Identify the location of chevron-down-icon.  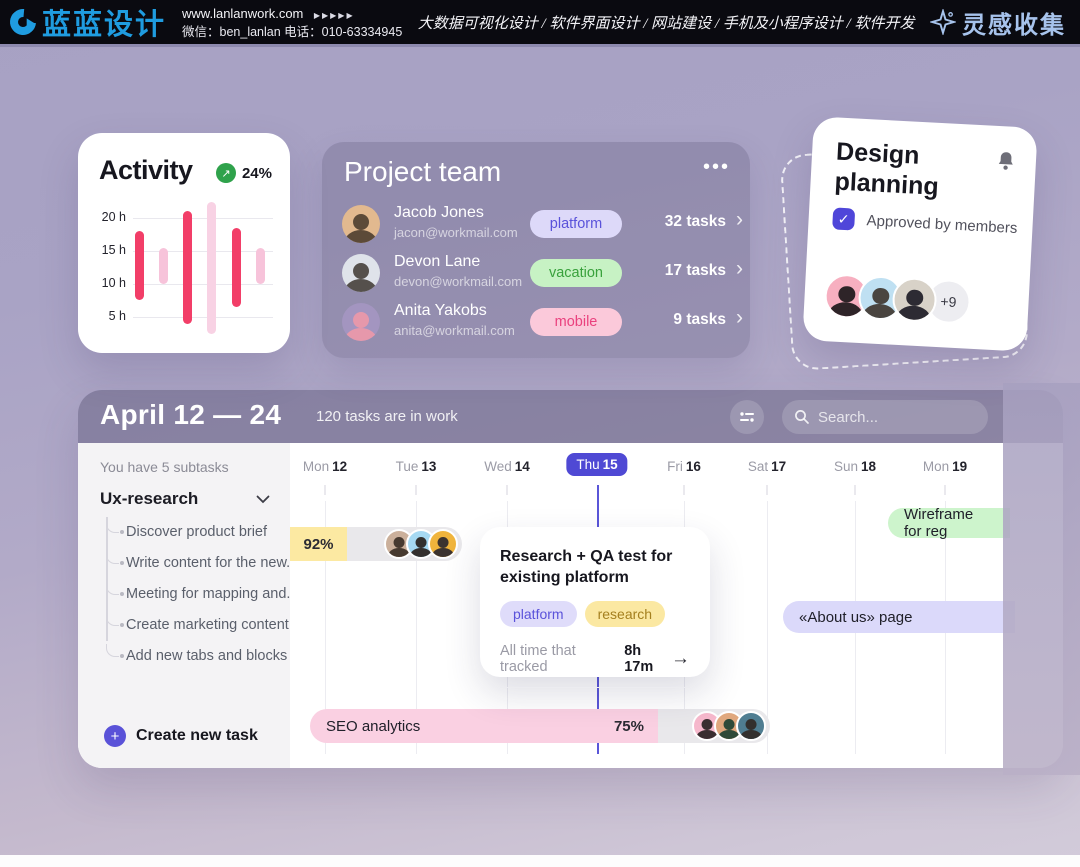
(263, 499).